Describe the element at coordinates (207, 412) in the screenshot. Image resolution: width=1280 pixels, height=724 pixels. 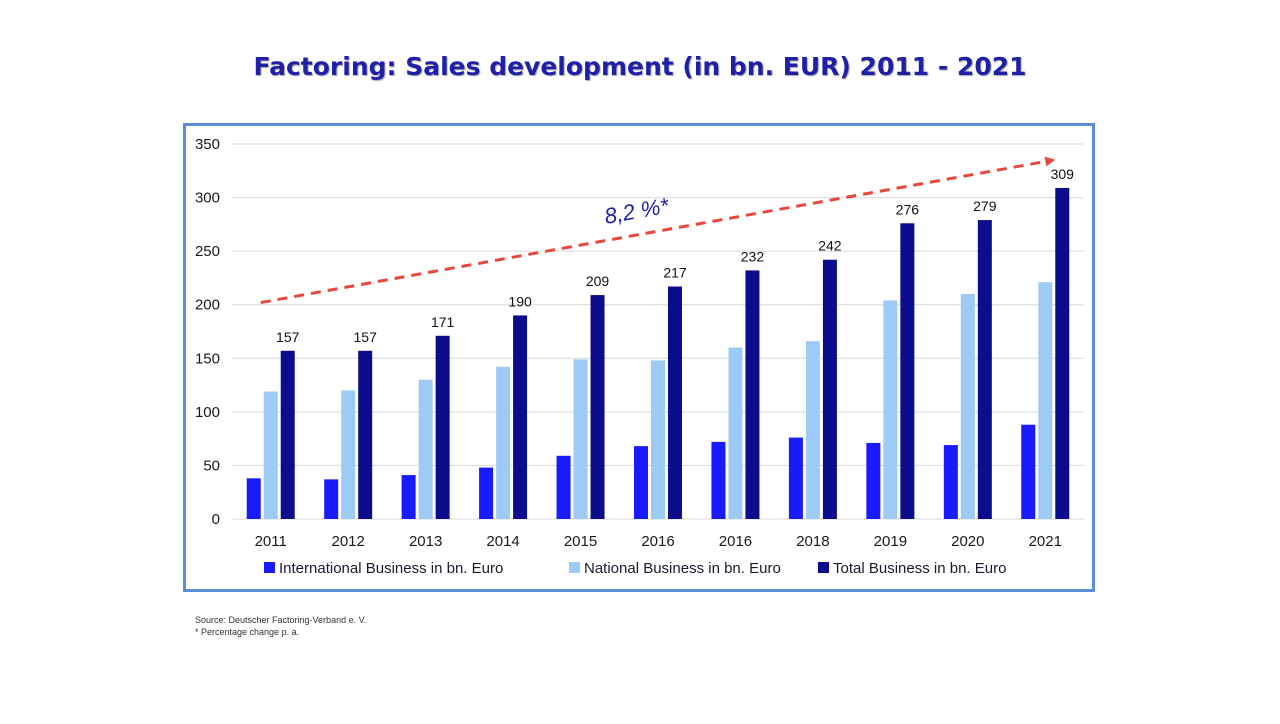
I see `y-tick-label: 100` at that location.